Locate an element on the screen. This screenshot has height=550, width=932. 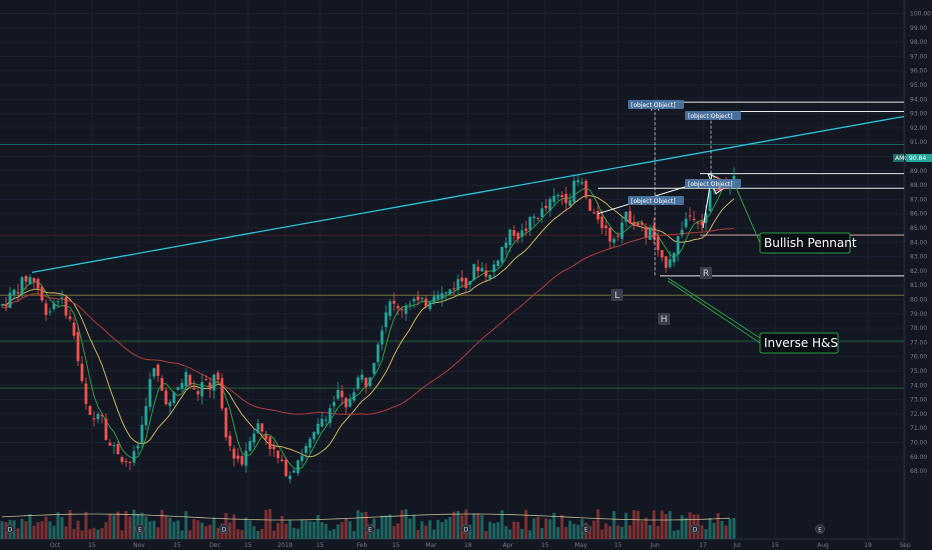
price-tick-label: 94.00 is located at coordinates (918, 99).